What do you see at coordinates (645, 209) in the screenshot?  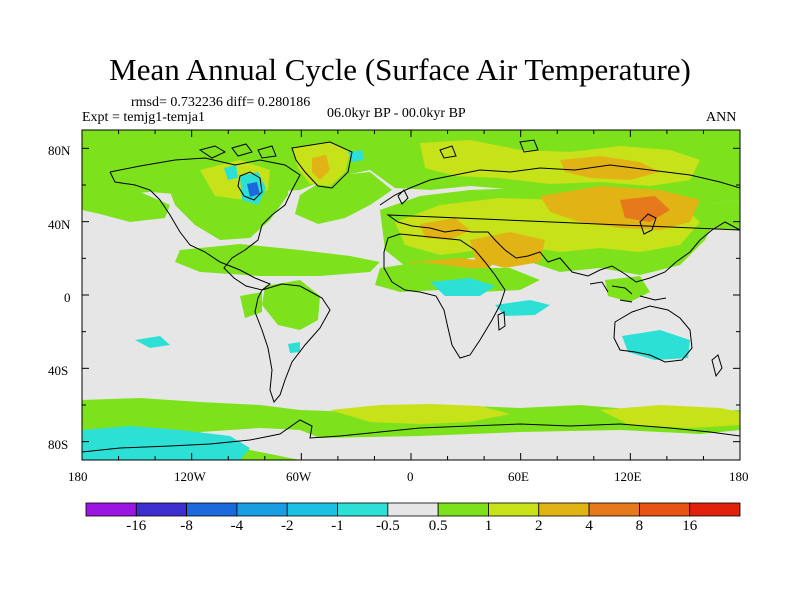 I see `field-asia-darkorange` at bounding box center [645, 209].